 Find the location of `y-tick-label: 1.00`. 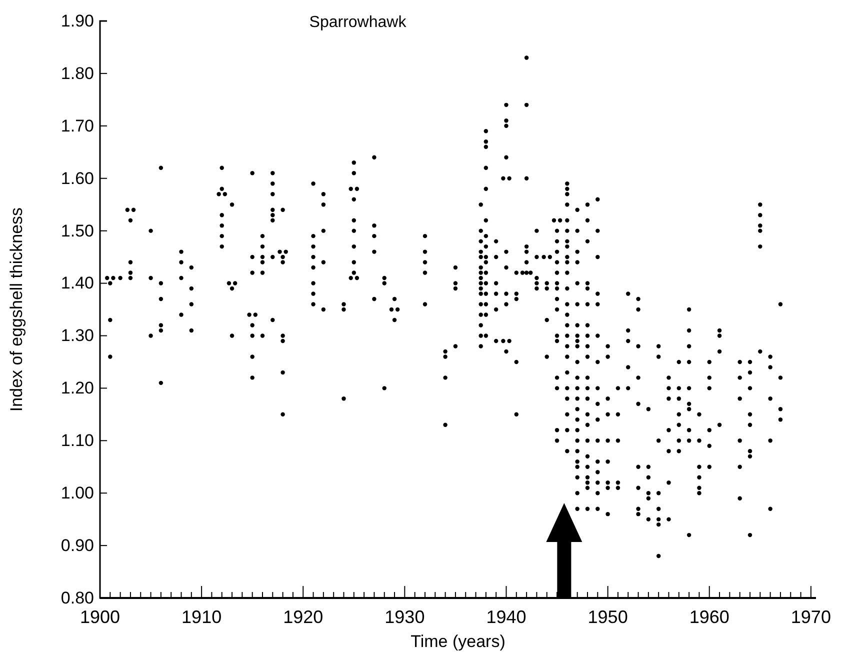

y-tick-label: 1.00 is located at coordinates (77, 493).